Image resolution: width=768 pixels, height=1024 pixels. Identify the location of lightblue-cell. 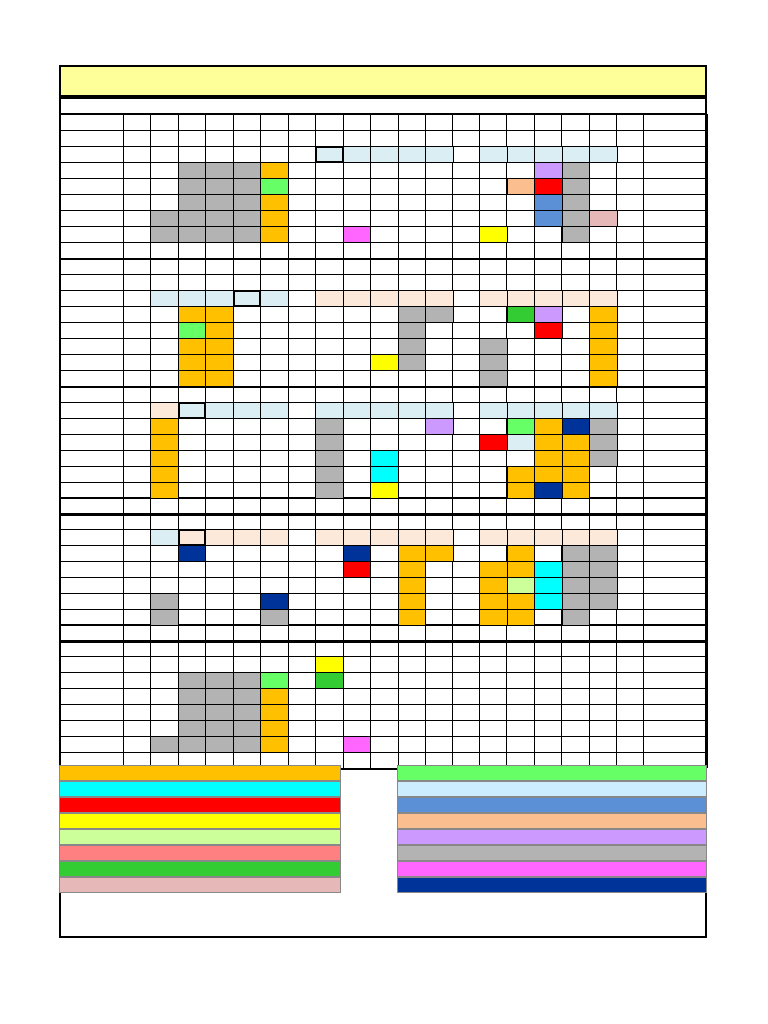
(521, 442).